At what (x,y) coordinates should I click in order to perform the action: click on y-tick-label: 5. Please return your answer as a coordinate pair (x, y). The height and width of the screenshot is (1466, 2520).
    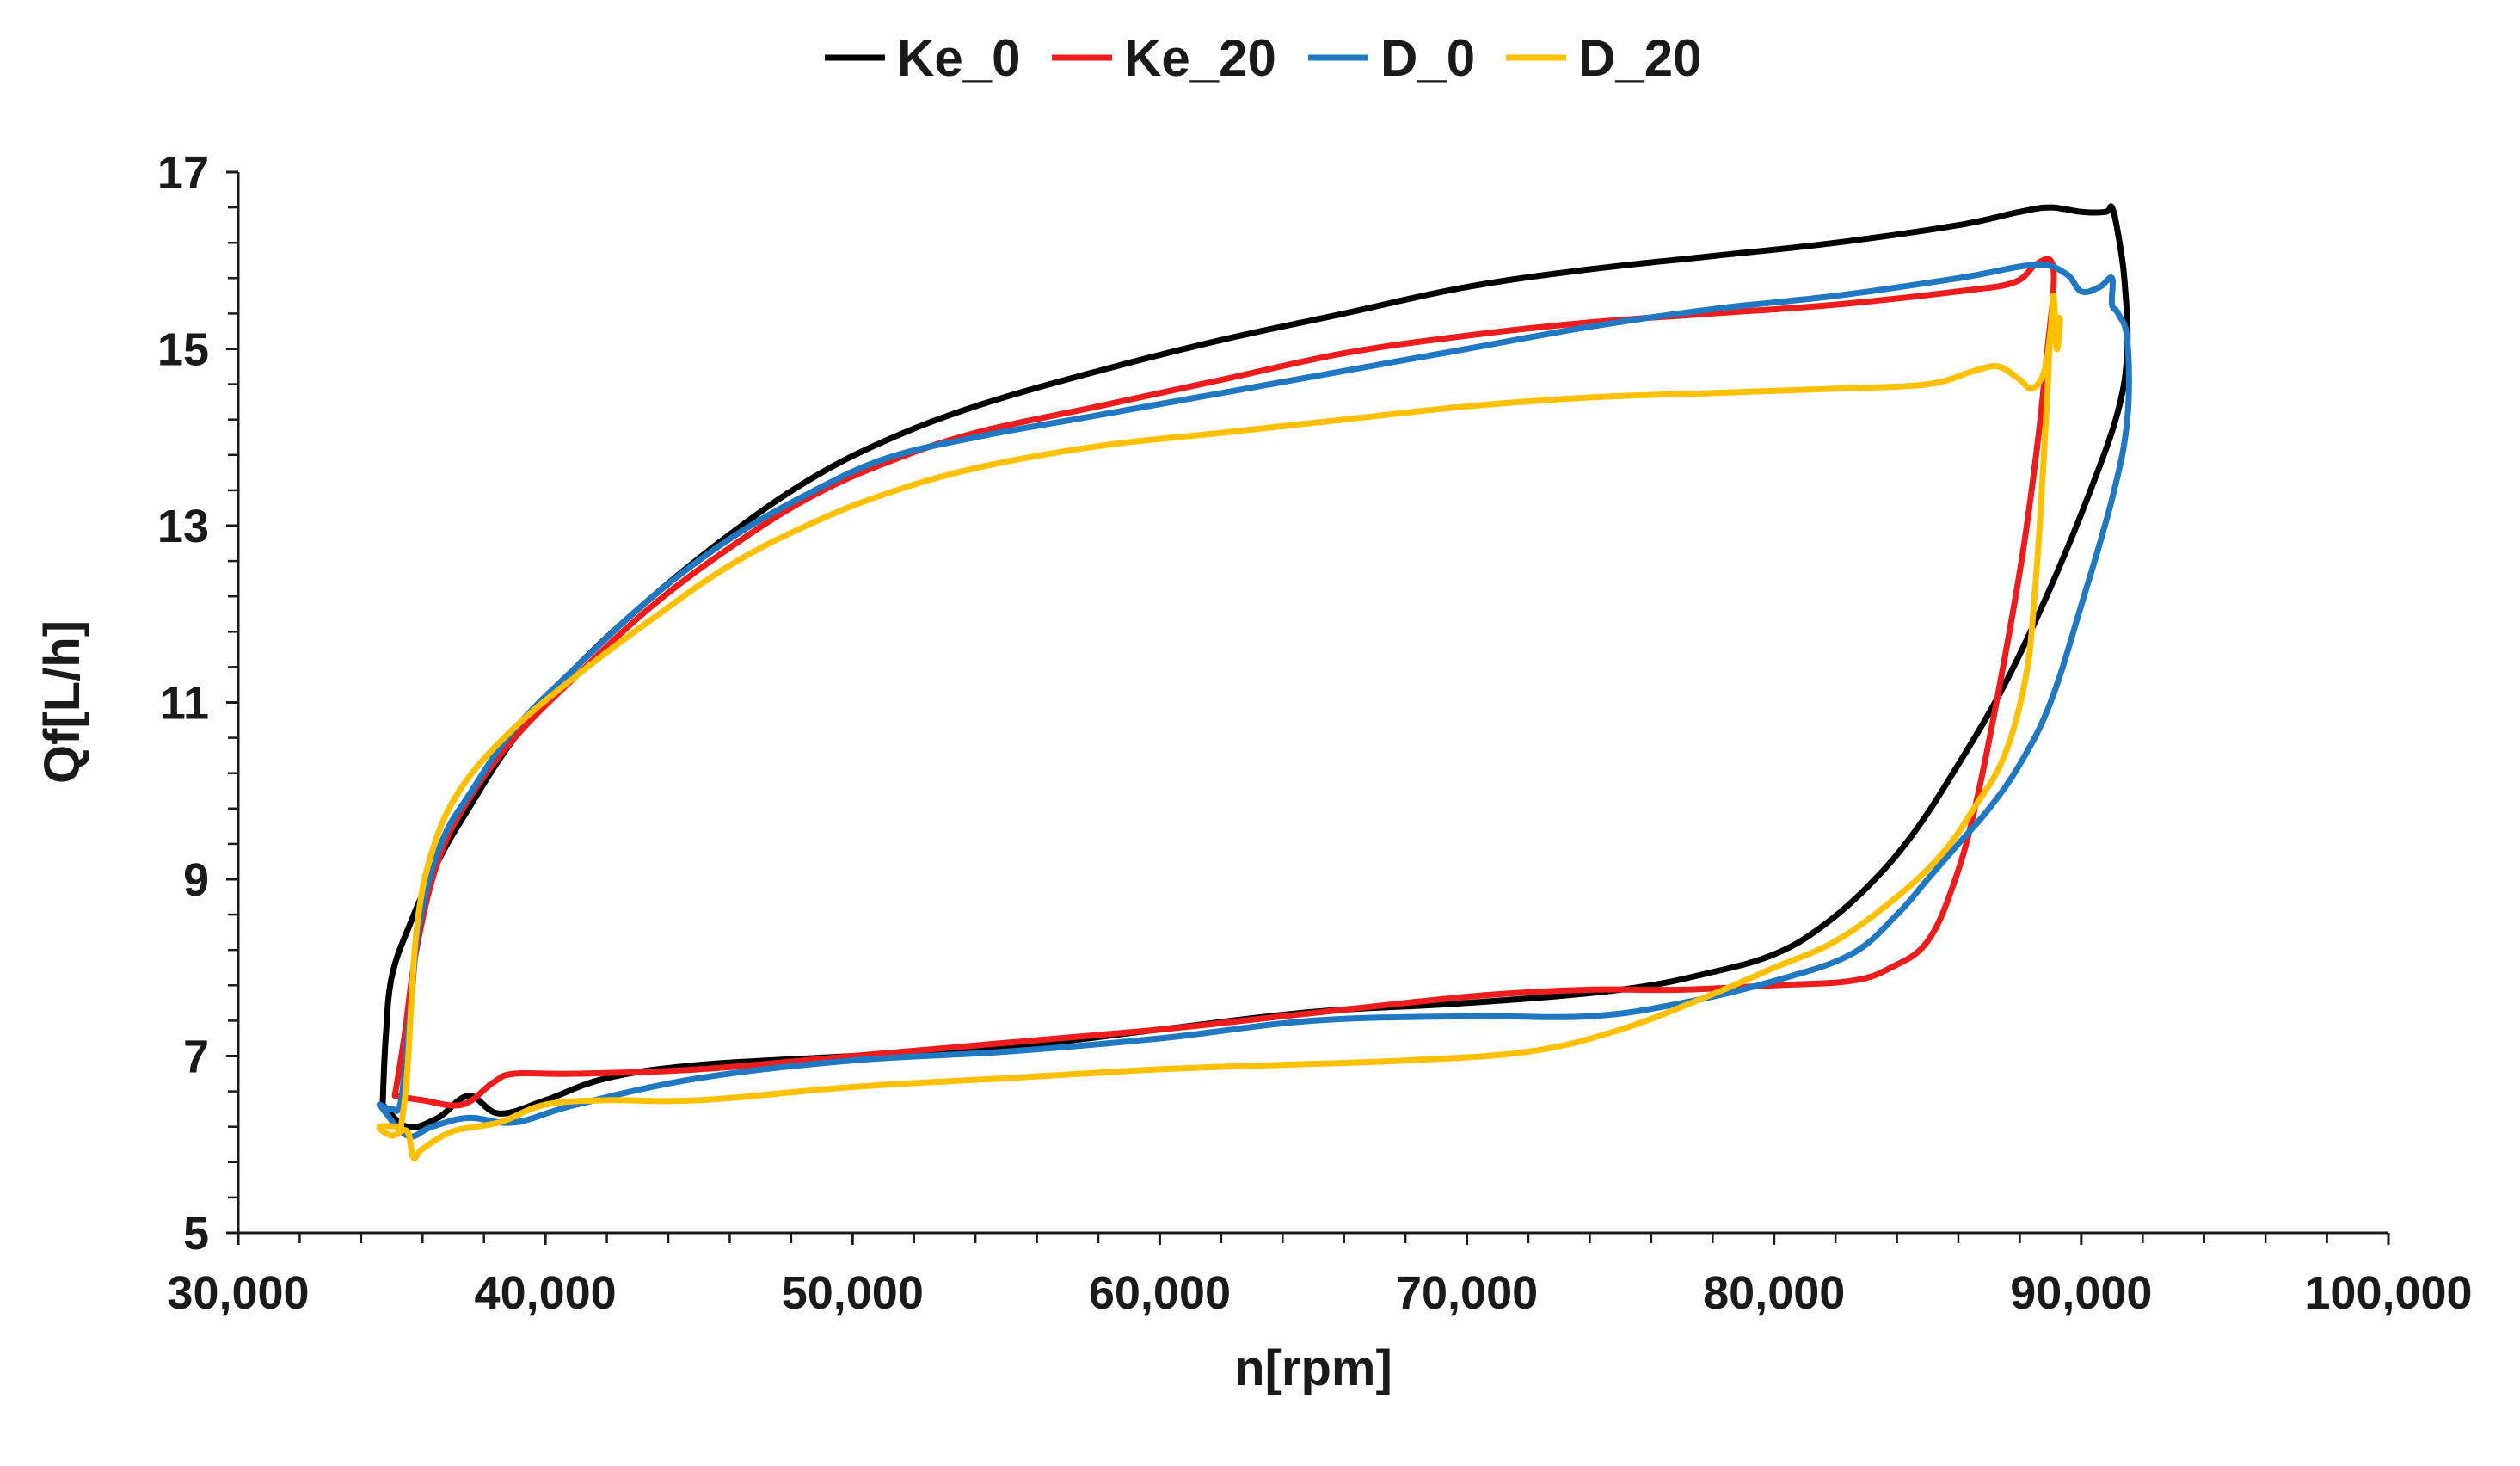
    Looking at the image, I should click on (196, 1234).